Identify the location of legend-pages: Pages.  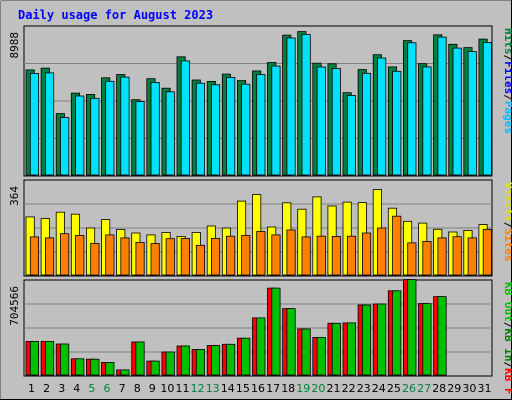
(507, 117).